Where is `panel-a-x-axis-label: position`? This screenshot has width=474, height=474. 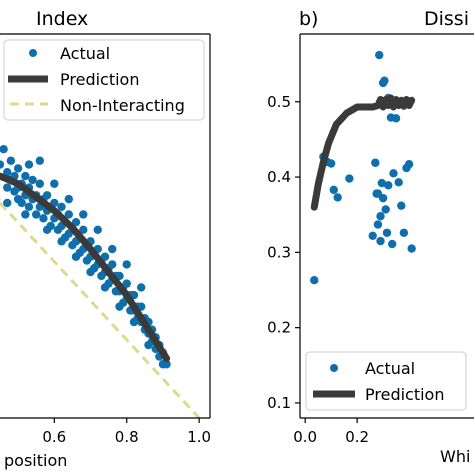
panel-a-x-axis-label: position is located at coordinates (35, 460).